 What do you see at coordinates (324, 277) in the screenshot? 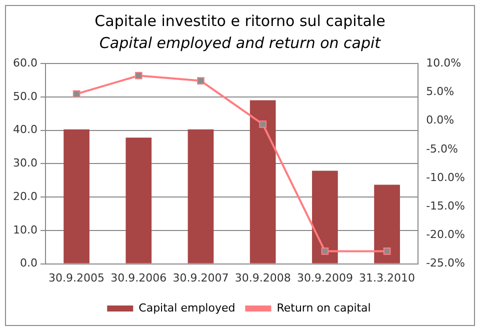
I see `x-tick-label: 30.9.2009` at bounding box center [324, 277].